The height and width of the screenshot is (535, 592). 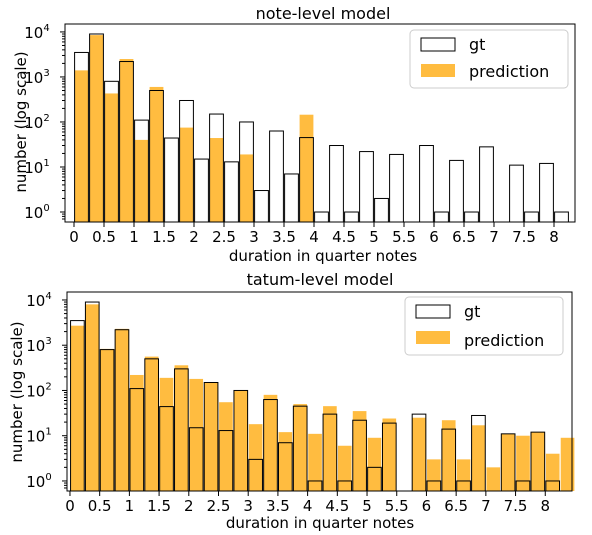 What do you see at coordinates (320, 279) in the screenshot?
I see `chart-title: tatum-level model` at bounding box center [320, 279].